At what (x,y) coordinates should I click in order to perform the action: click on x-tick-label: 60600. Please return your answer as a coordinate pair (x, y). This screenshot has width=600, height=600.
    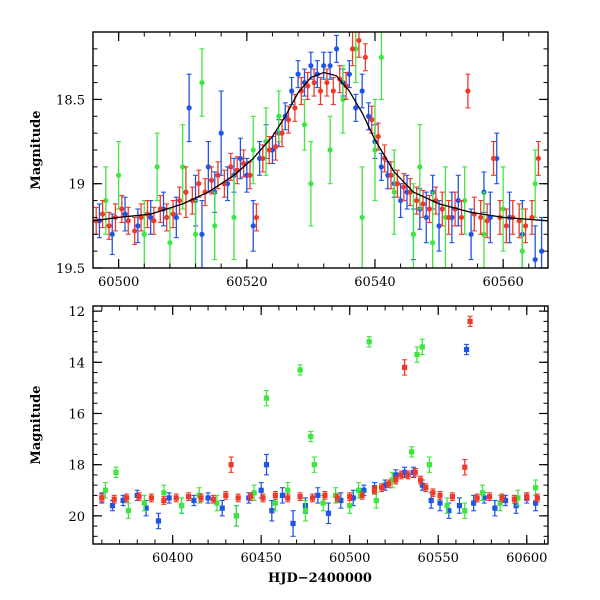
    Looking at the image, I should click on (526, 558).